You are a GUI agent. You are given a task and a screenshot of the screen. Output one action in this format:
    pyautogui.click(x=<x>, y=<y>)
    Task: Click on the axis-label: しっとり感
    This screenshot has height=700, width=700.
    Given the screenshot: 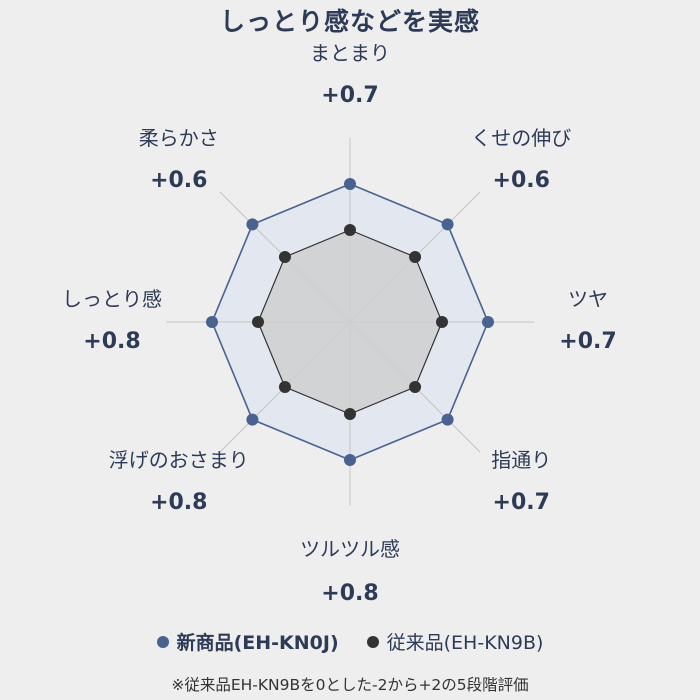 What is the action you would take?
    pyautogui.click(x=112, y=299)
    